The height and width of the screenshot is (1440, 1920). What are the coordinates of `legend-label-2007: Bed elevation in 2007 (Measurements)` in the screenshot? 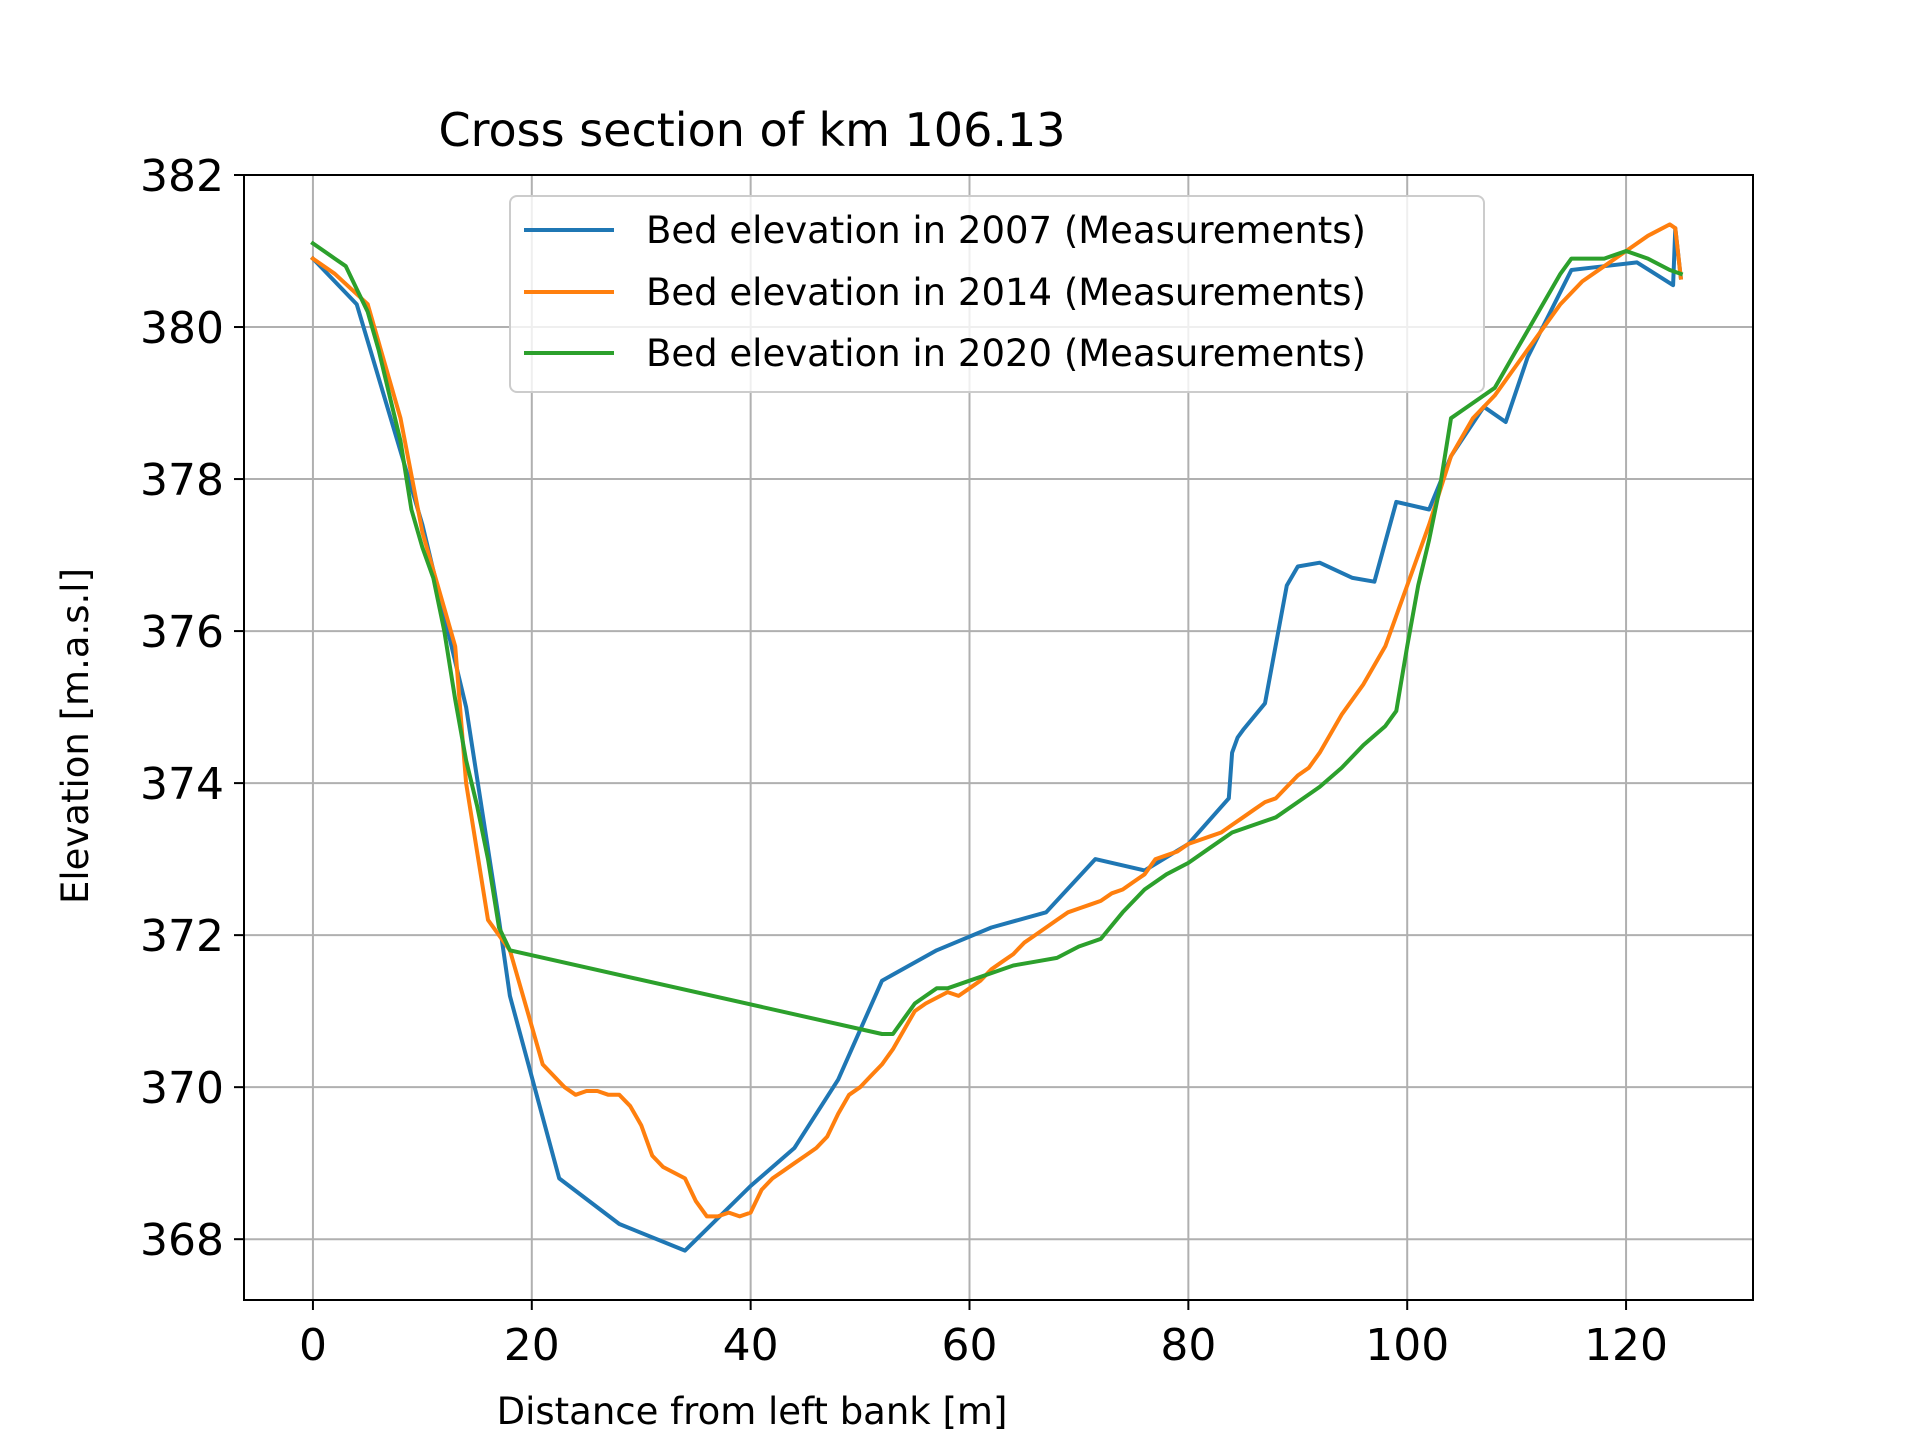 It's located at (1006, 230).